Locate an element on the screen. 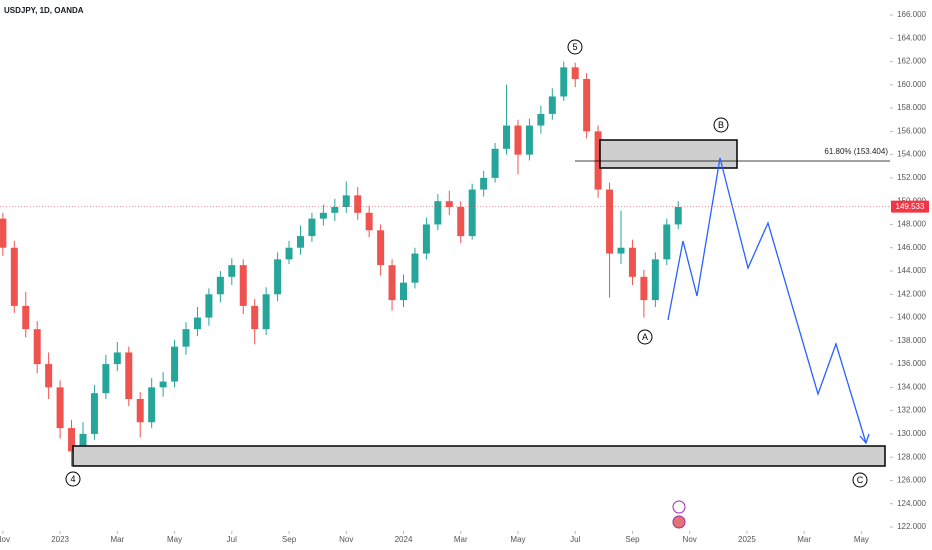 This screenshot has height=550, width=932. x-tick-label: Sep is located at coordinates (289, 539).